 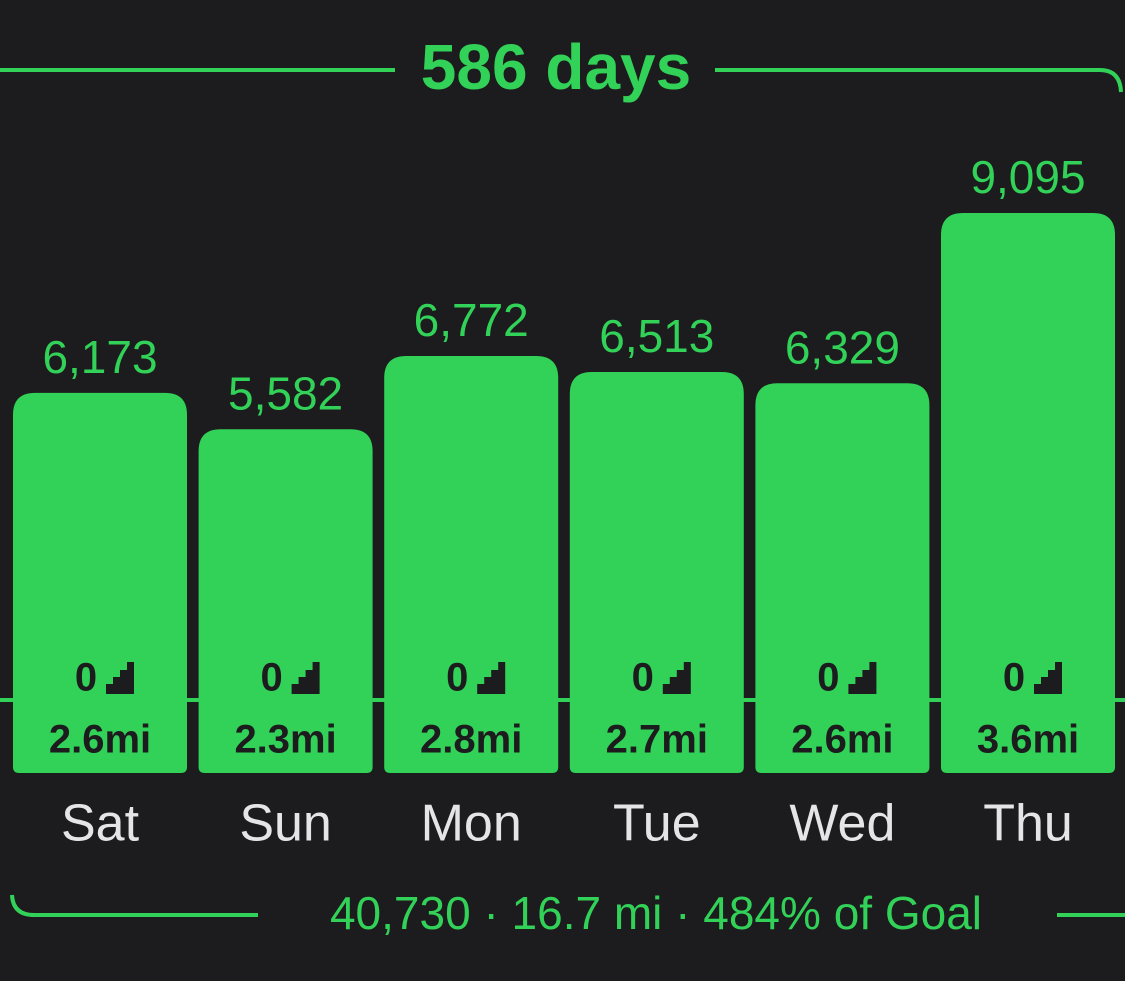 I want to click on x-tick-label: Wed, so click(x=842, y=824).